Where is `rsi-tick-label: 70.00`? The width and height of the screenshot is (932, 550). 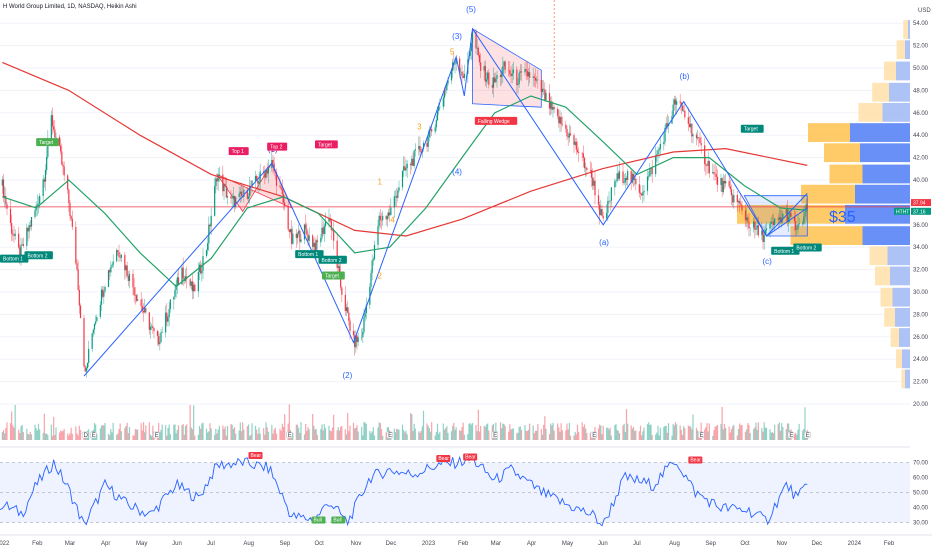
rsi-tick-label: 70.00 is located at coordinates (921, 464).